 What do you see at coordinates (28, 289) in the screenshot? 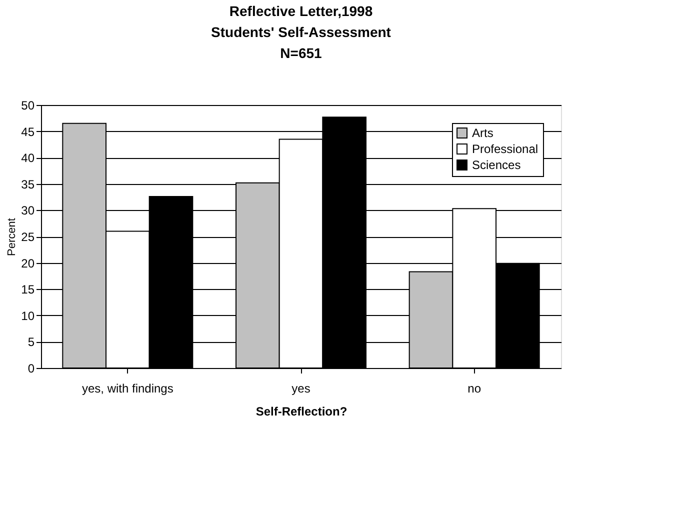
I see `y-tick-label: 15` at bounding box center [28, 289].